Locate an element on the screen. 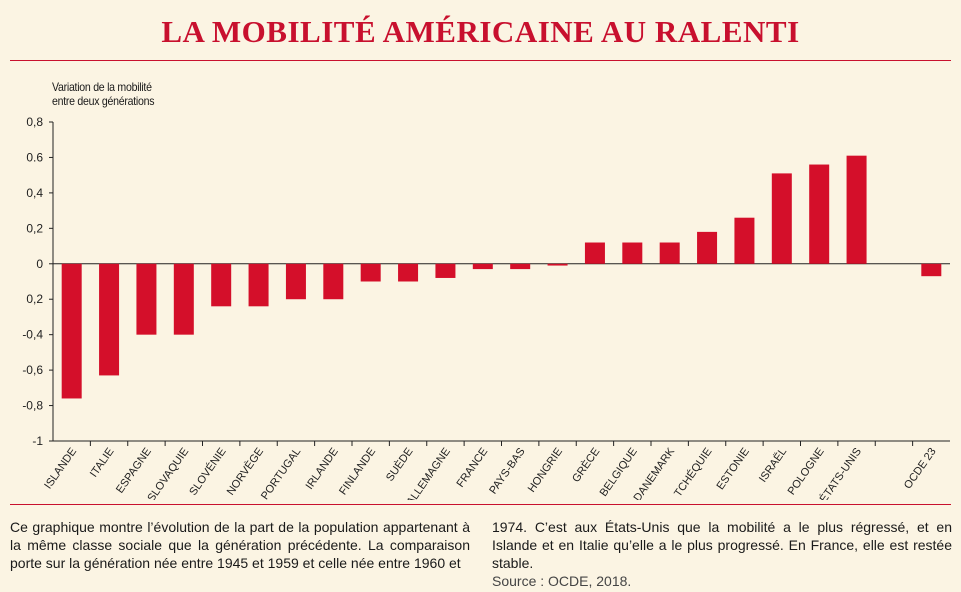 The height and width of the screenshot is (592, 961). y-tick-label: -0,6 is located at coordinates (32, 370).